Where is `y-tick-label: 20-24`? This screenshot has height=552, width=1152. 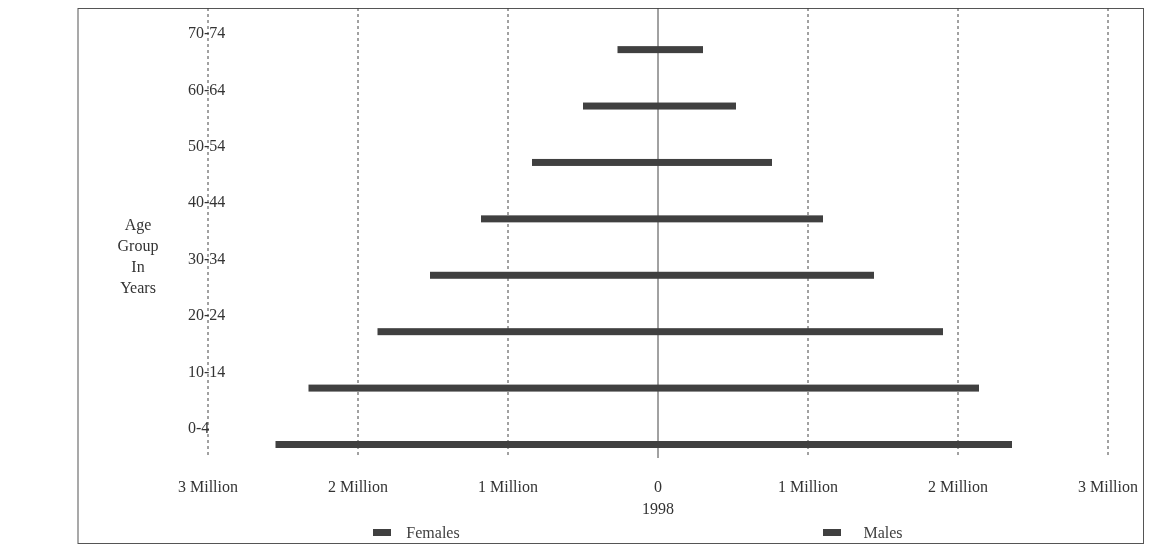 y-tick-label: 20-24 is located at coordinates (207, 315).